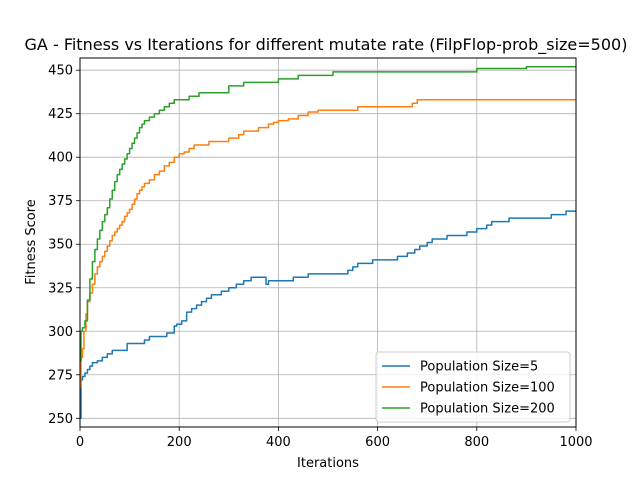 Image resolution: width=640 pixels, height=480 pixels. What do you see at coordinates (60, 419) in the screenshot?
I see `y-tick-label: 250` at bounding box center [60, 419].